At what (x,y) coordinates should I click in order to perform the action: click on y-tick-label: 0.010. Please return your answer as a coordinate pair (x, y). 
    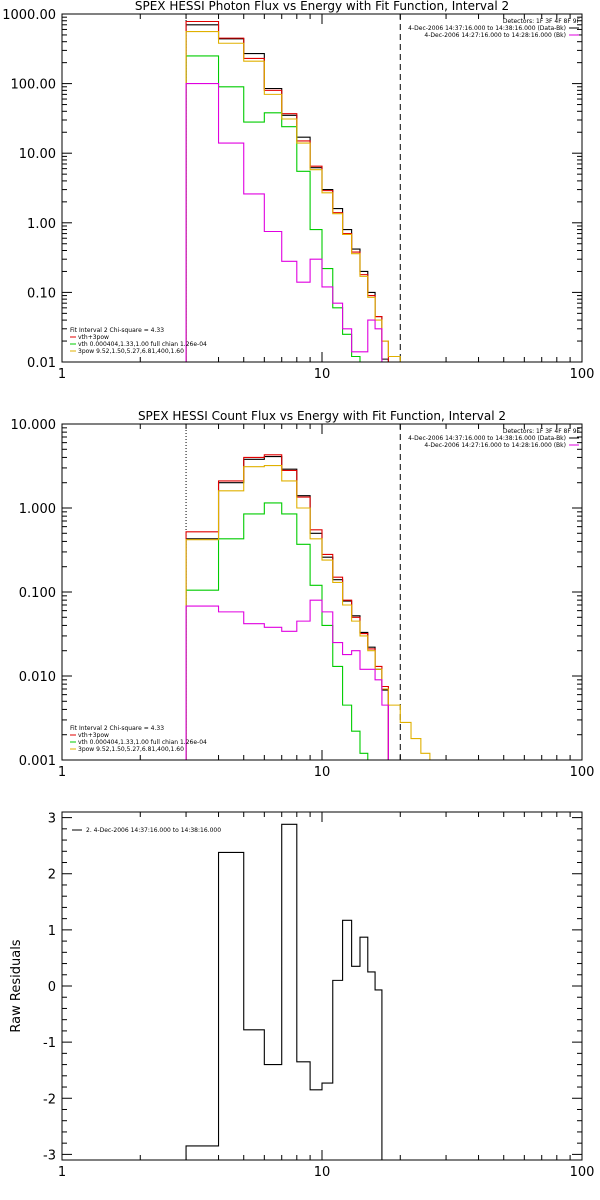
    Looking at the image, I should click on (37, 677).